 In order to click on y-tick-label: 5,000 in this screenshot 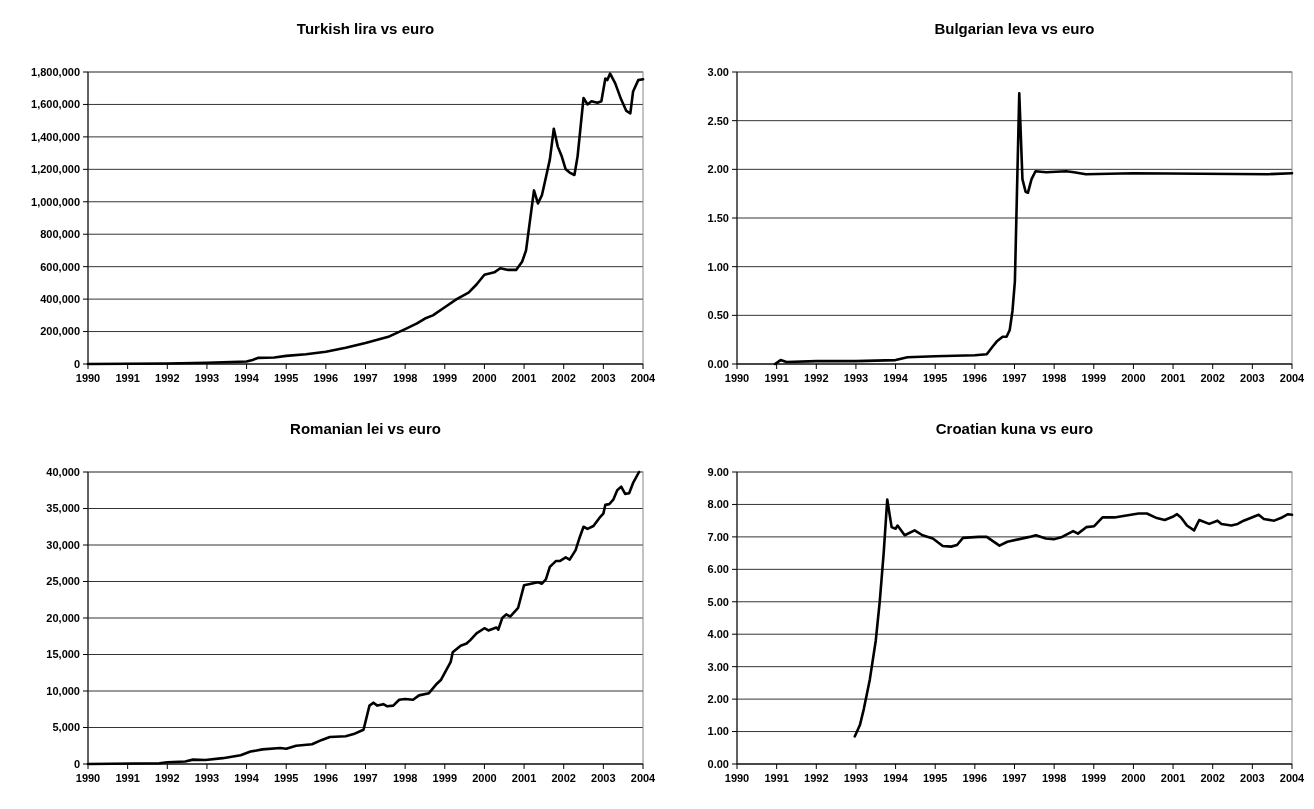, I will do `click(66, 727)`.